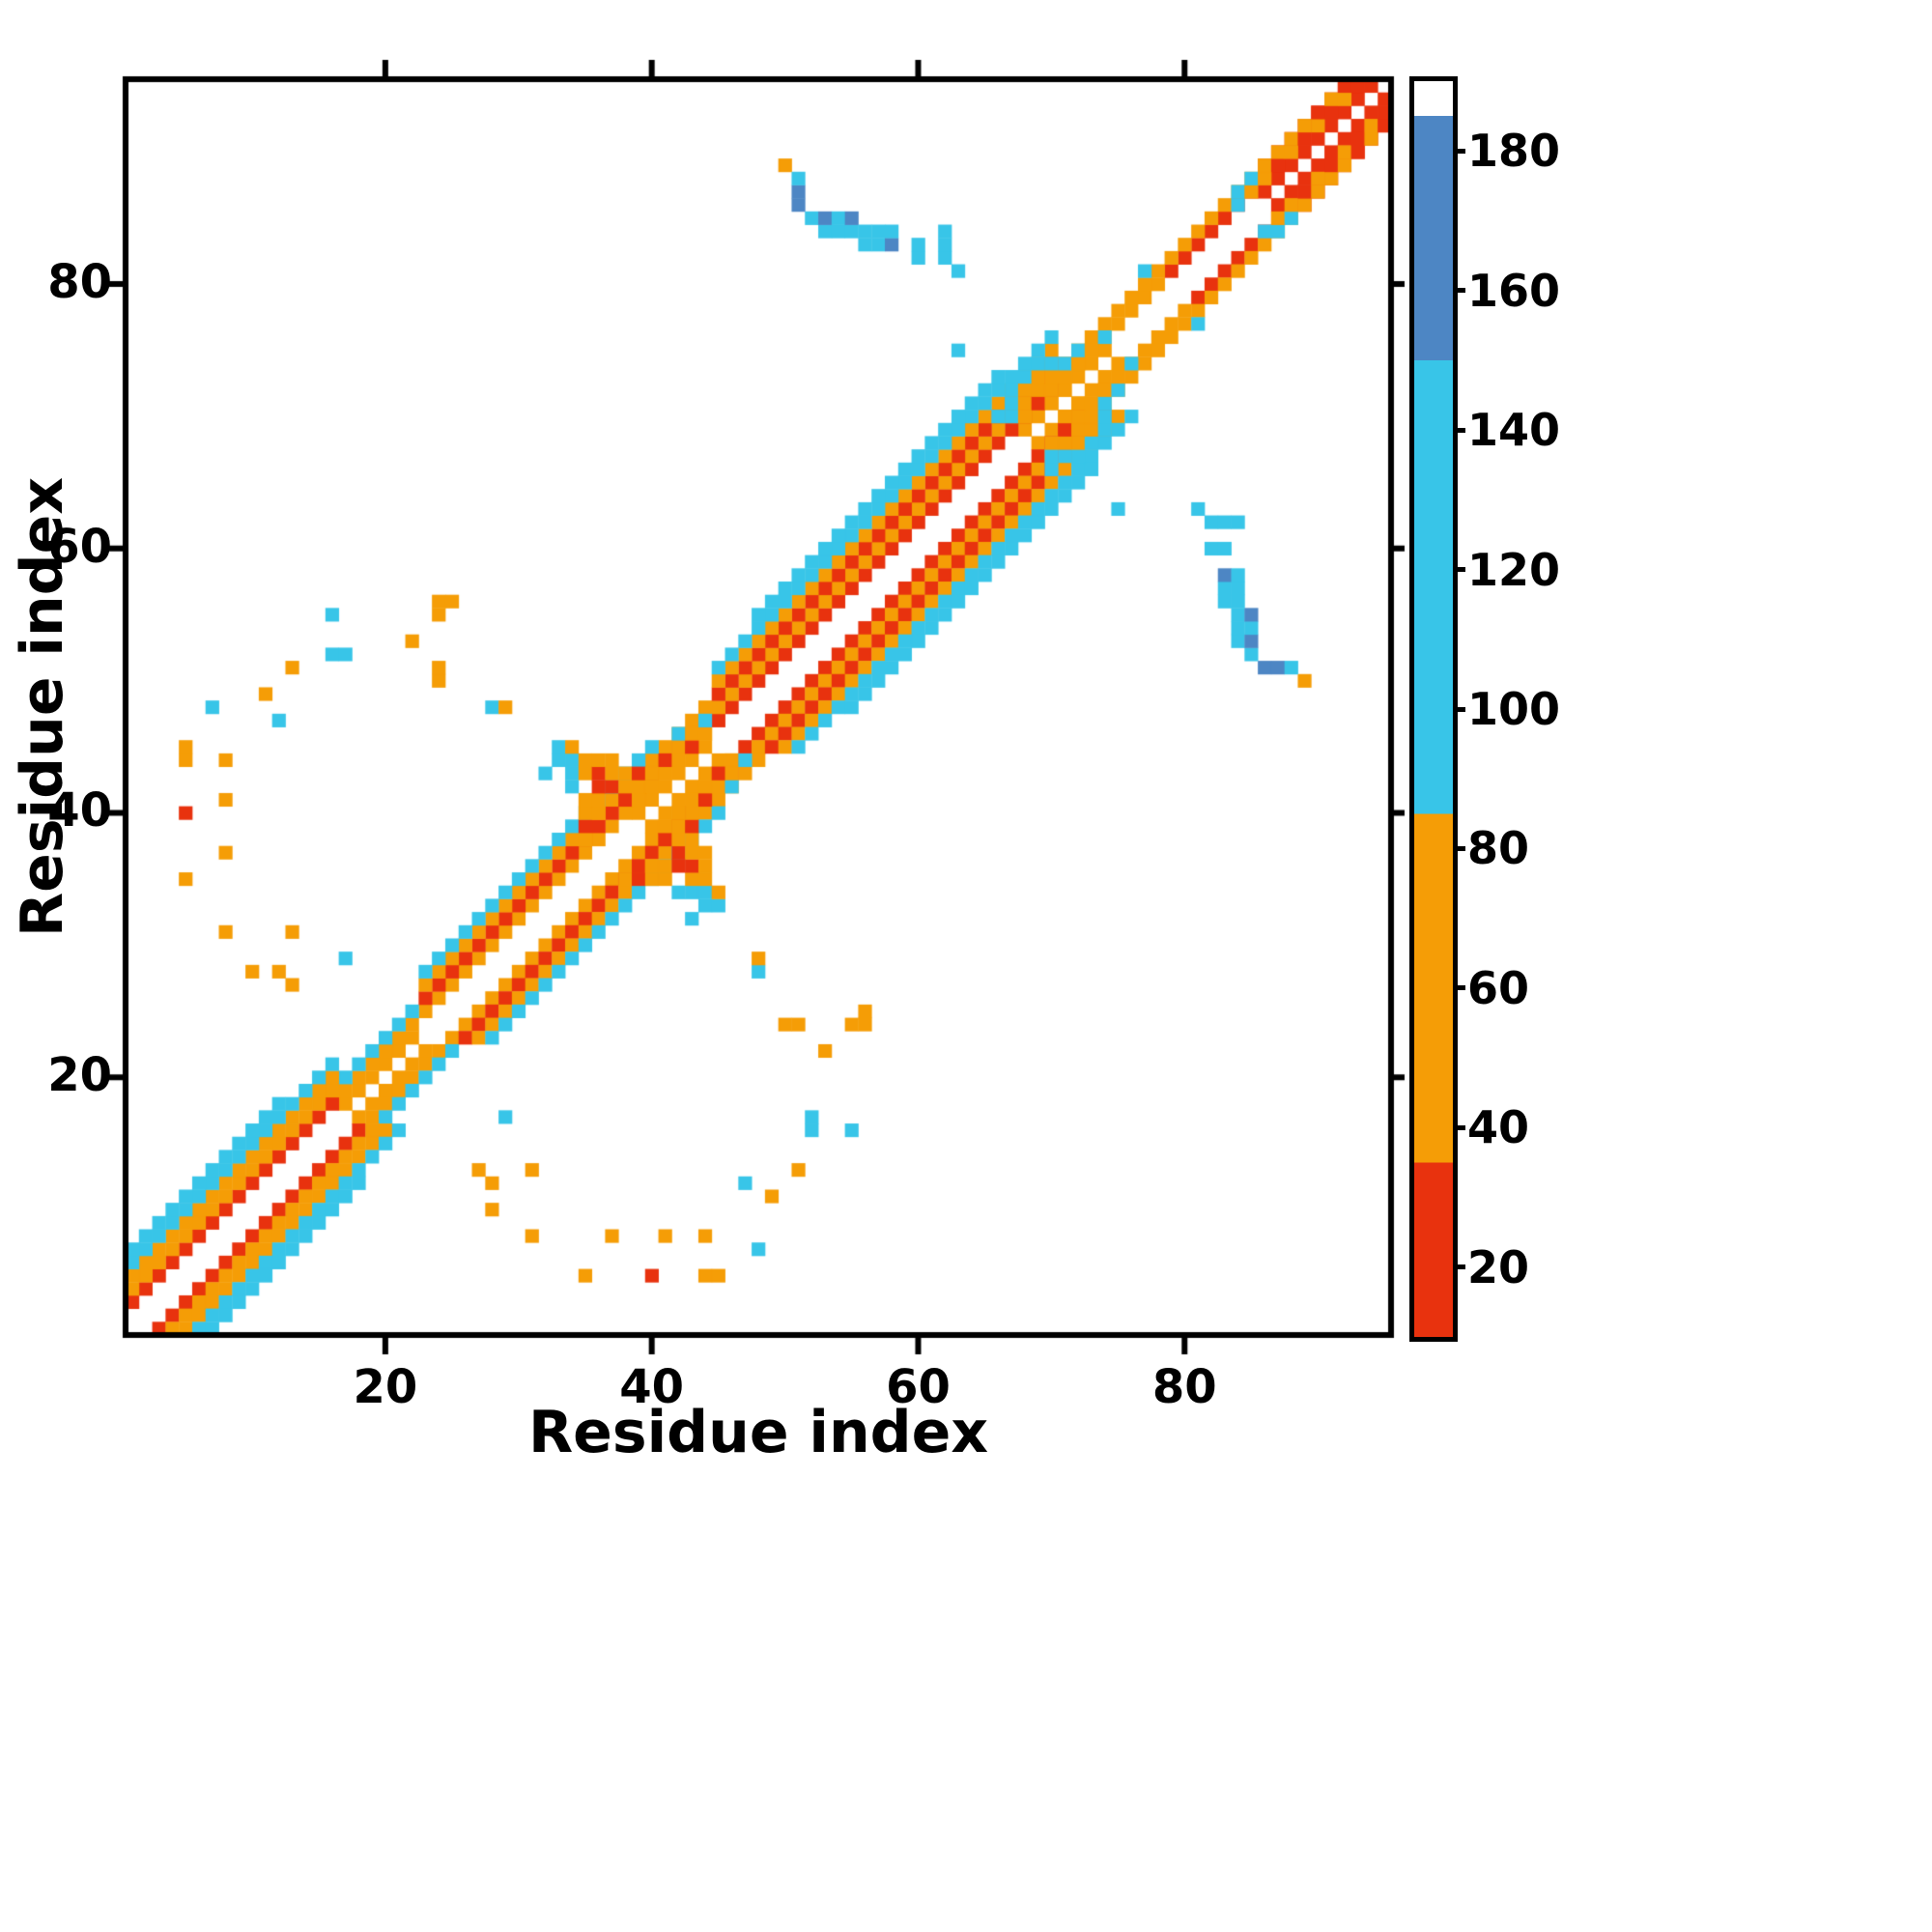  What do you see at coordinates (1514, 151) in the screenshot?
I see `colorbar-tick-label: 180` at bounding box center [1514, 151].